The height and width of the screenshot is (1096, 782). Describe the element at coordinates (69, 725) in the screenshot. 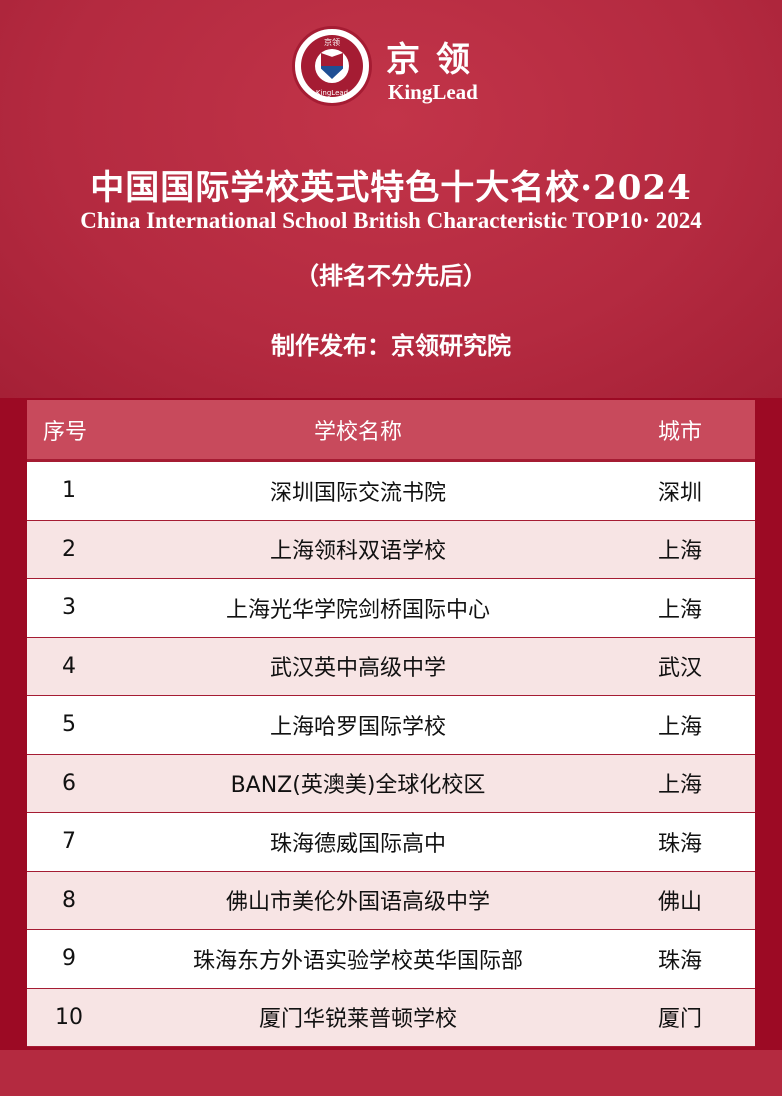

I see `cell-rank: 5` at that location.